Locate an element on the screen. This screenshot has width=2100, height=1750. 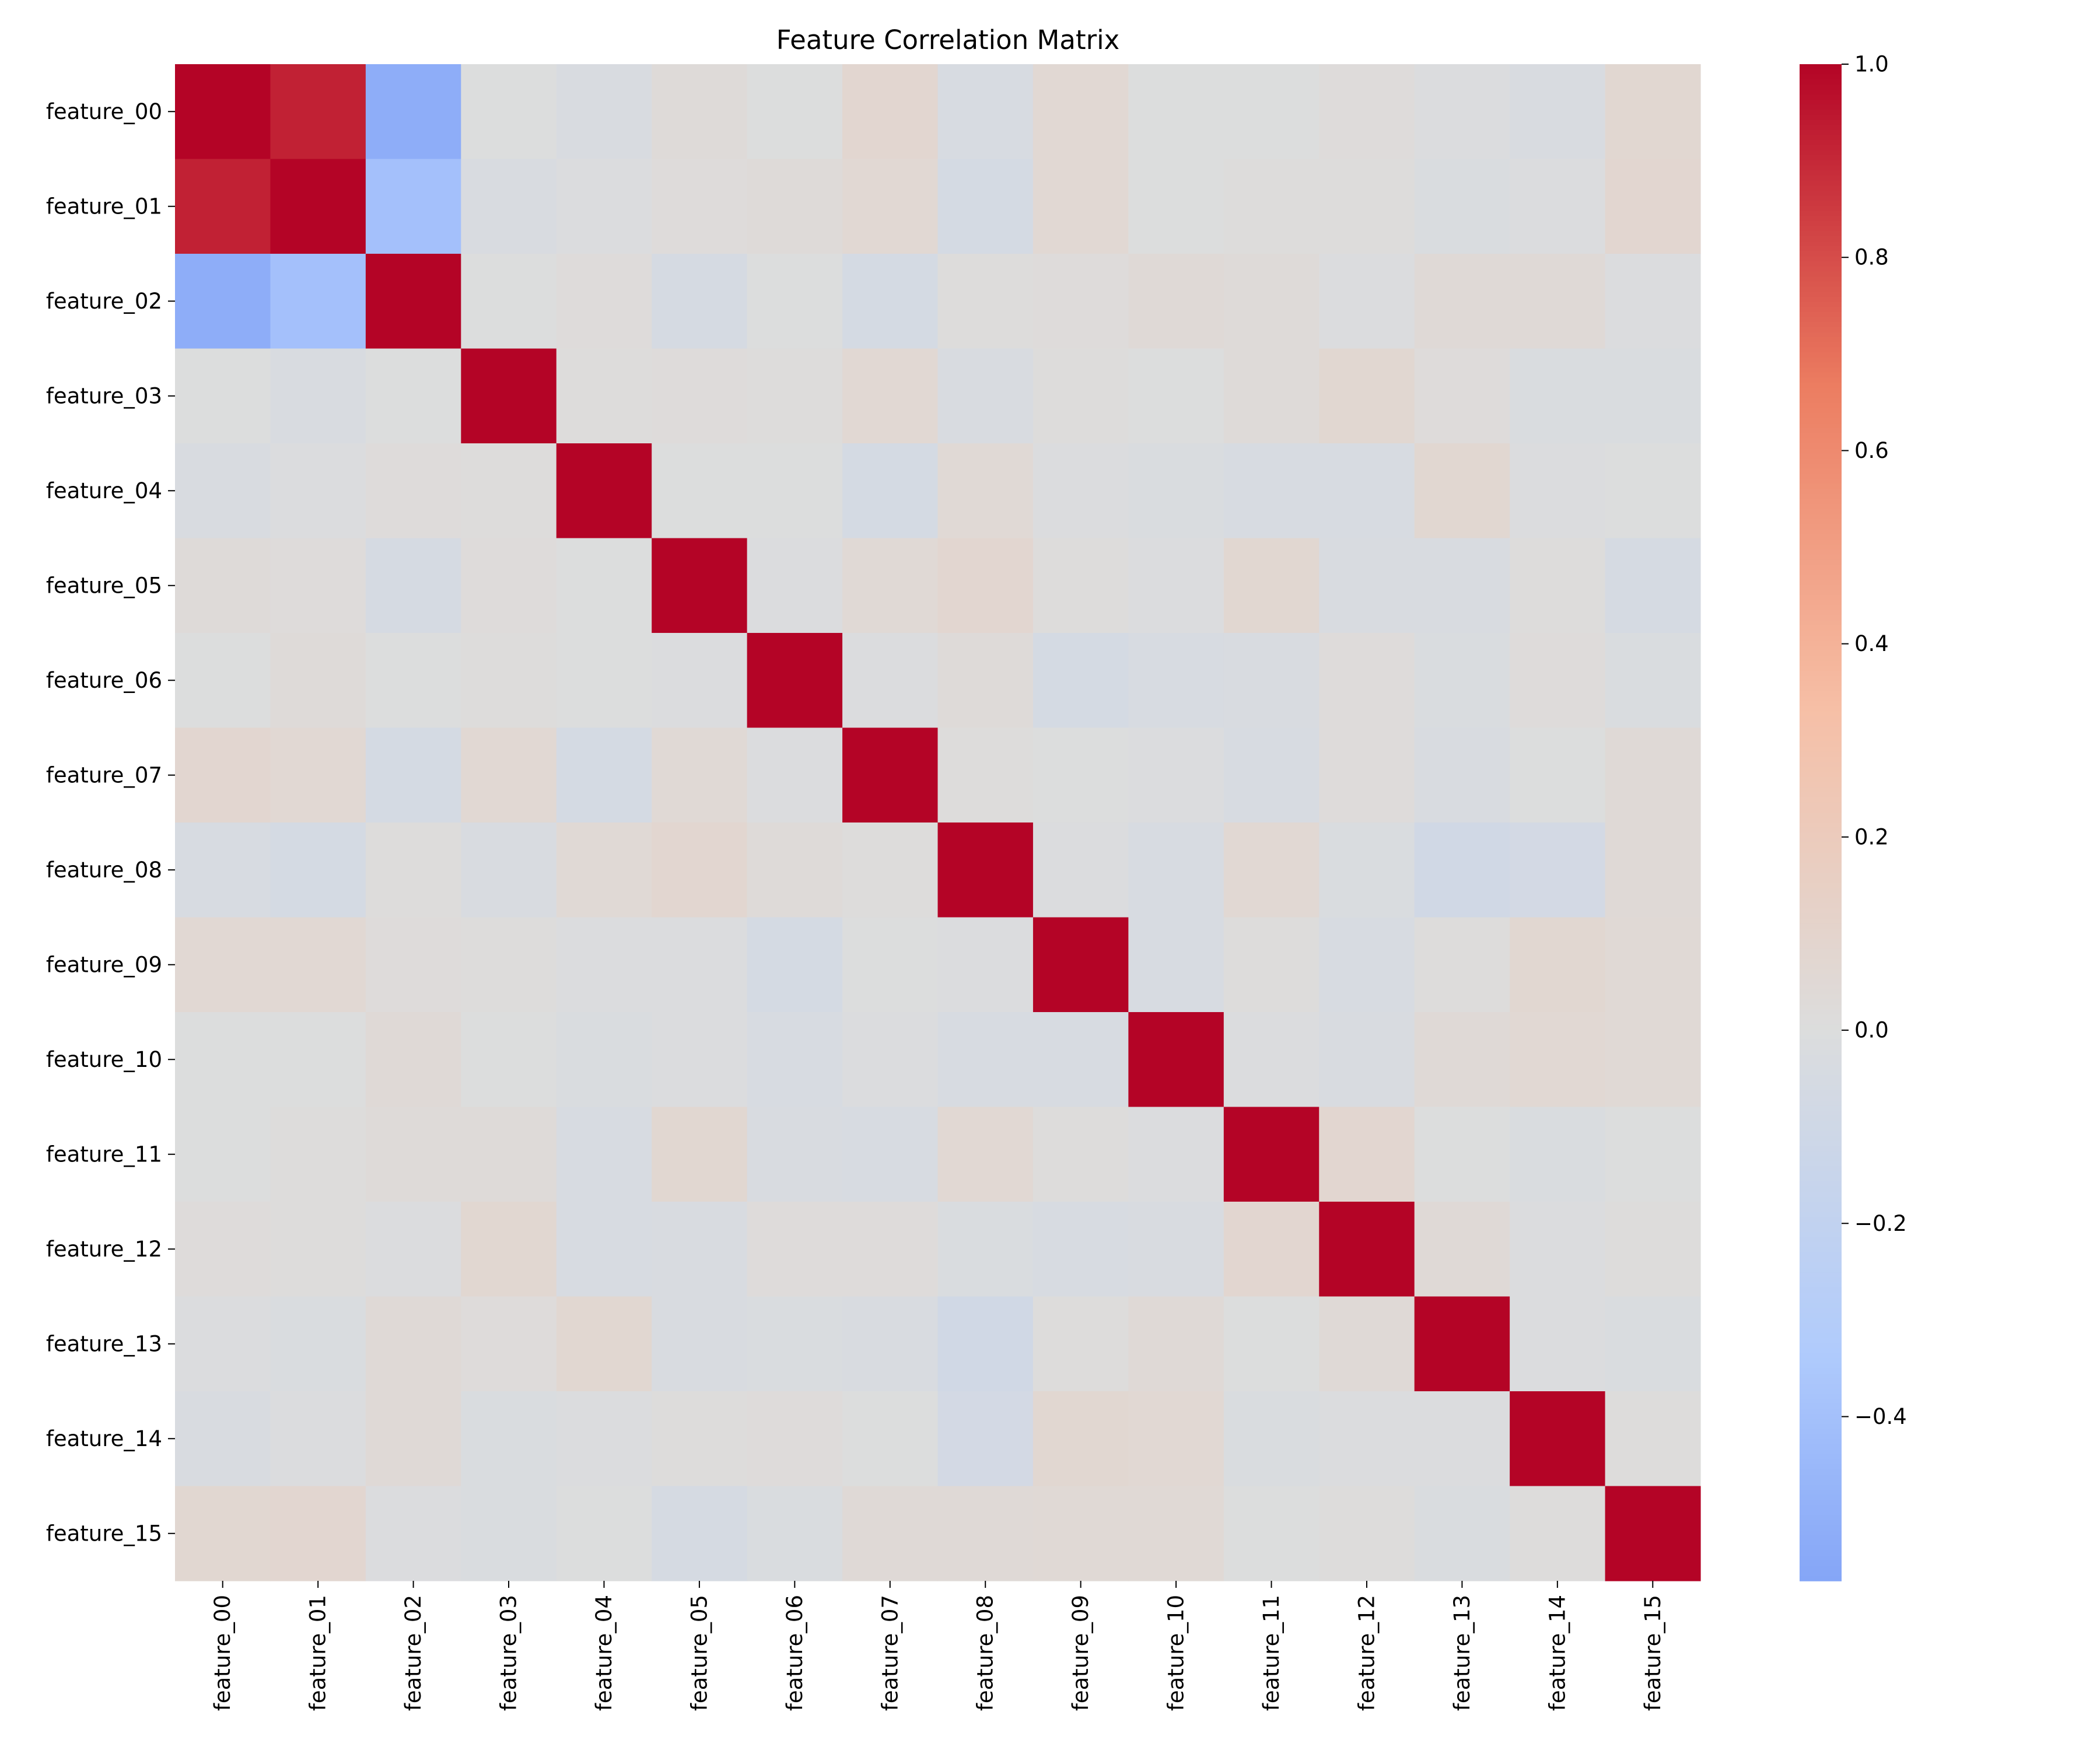
y-tick-label: feature_07 is located at coordinates (104, 775).